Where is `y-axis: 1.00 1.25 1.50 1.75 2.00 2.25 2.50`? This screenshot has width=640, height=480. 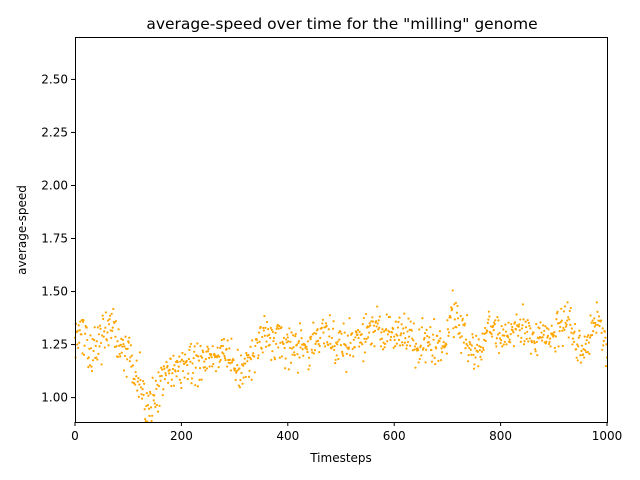
y-axis: 1.00 1.25 1.50 1.75 2.00 2.25 2.50 is located at coordinates (58, 238).